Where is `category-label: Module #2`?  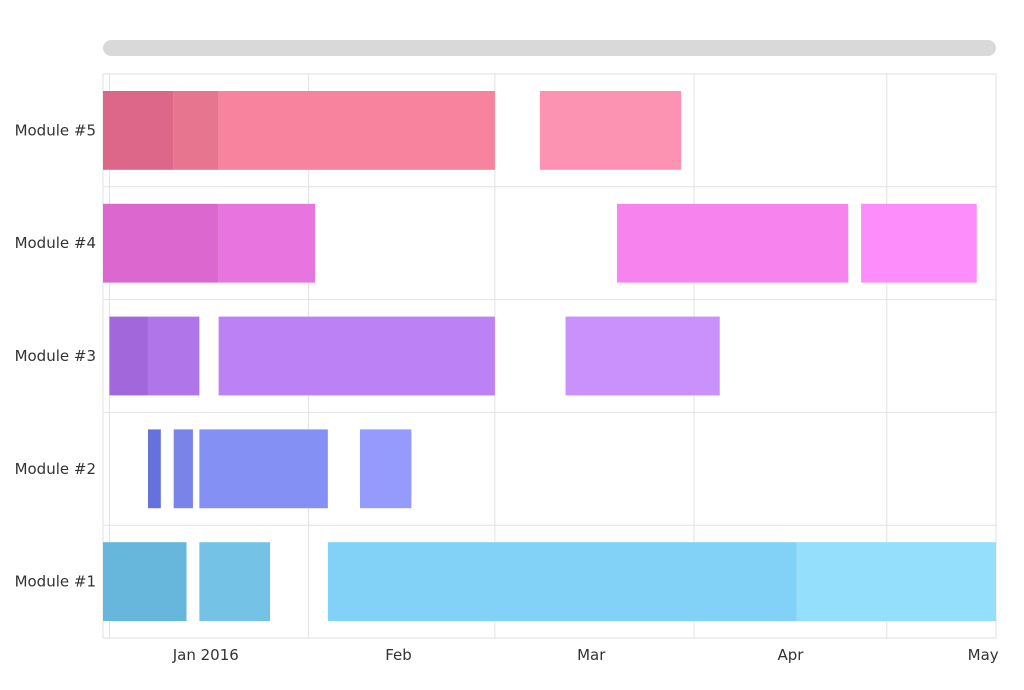
category-label: Module #2 is located at coordinates (55, 469).